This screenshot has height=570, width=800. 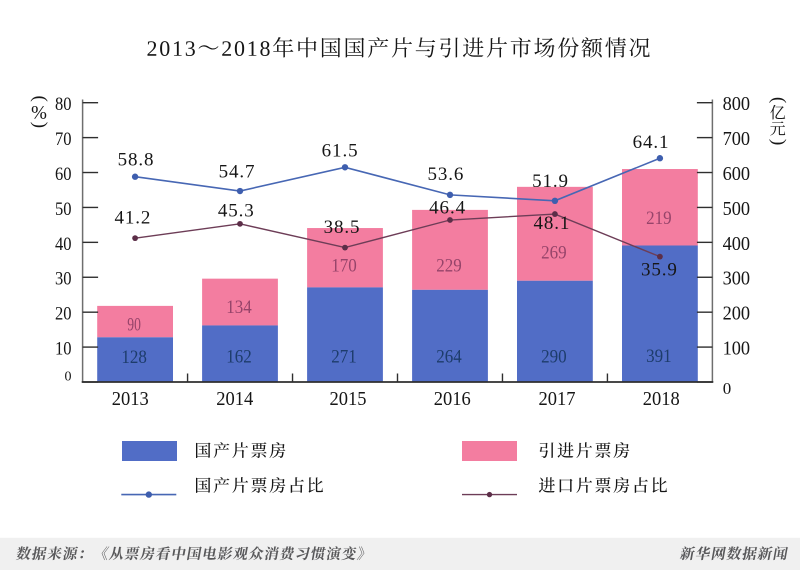 I want to click on svg-text: 2017, so click(x=557, y=399).